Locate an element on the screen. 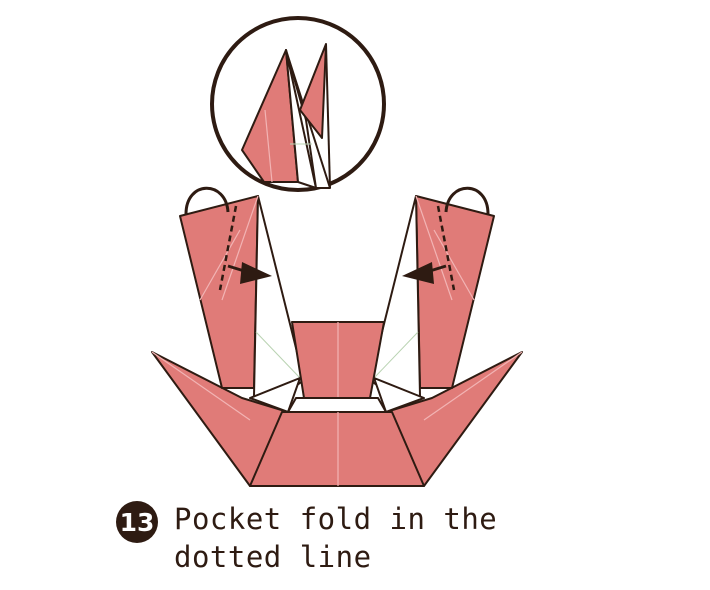  step-number: 13 is located at coordinates (137, 522).